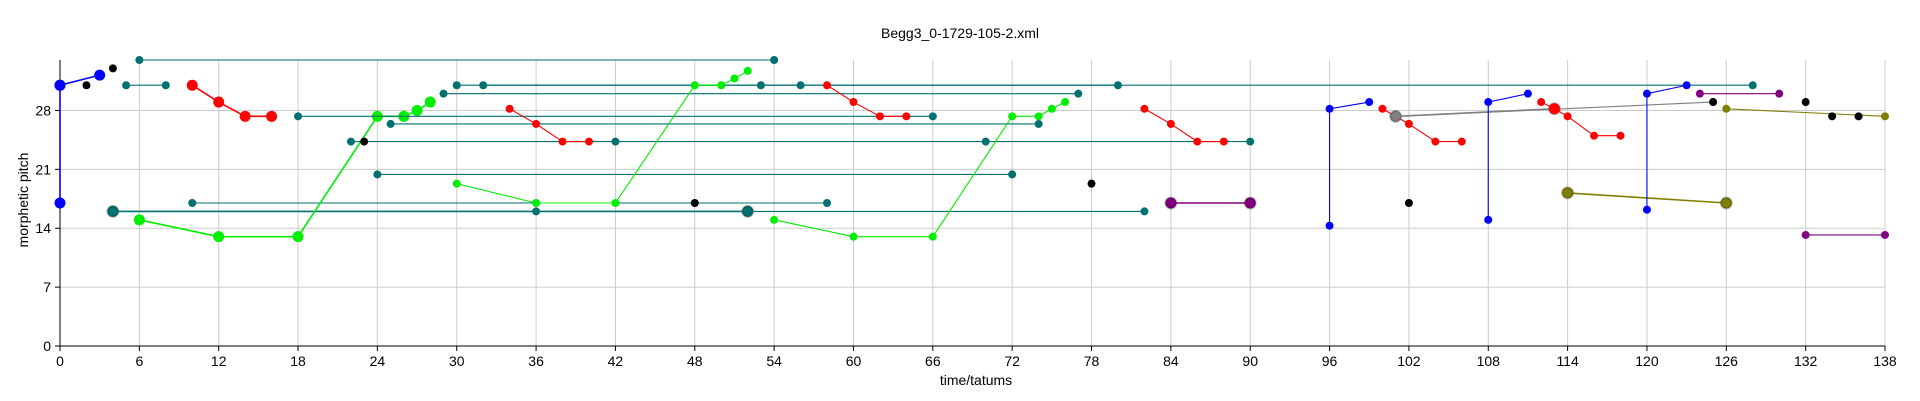  Describe the element at coordinates (976, 380) in the screenshot. I see `x-axis-label: time/tatums` at that location.